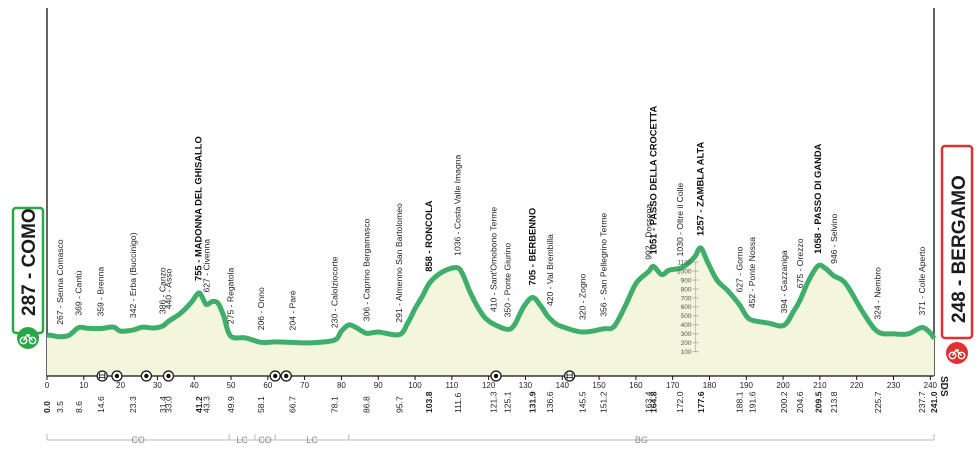  Describe the element at coordinates (267, 385) in the screenshot. I see `x-tick-label: 60` at that location.